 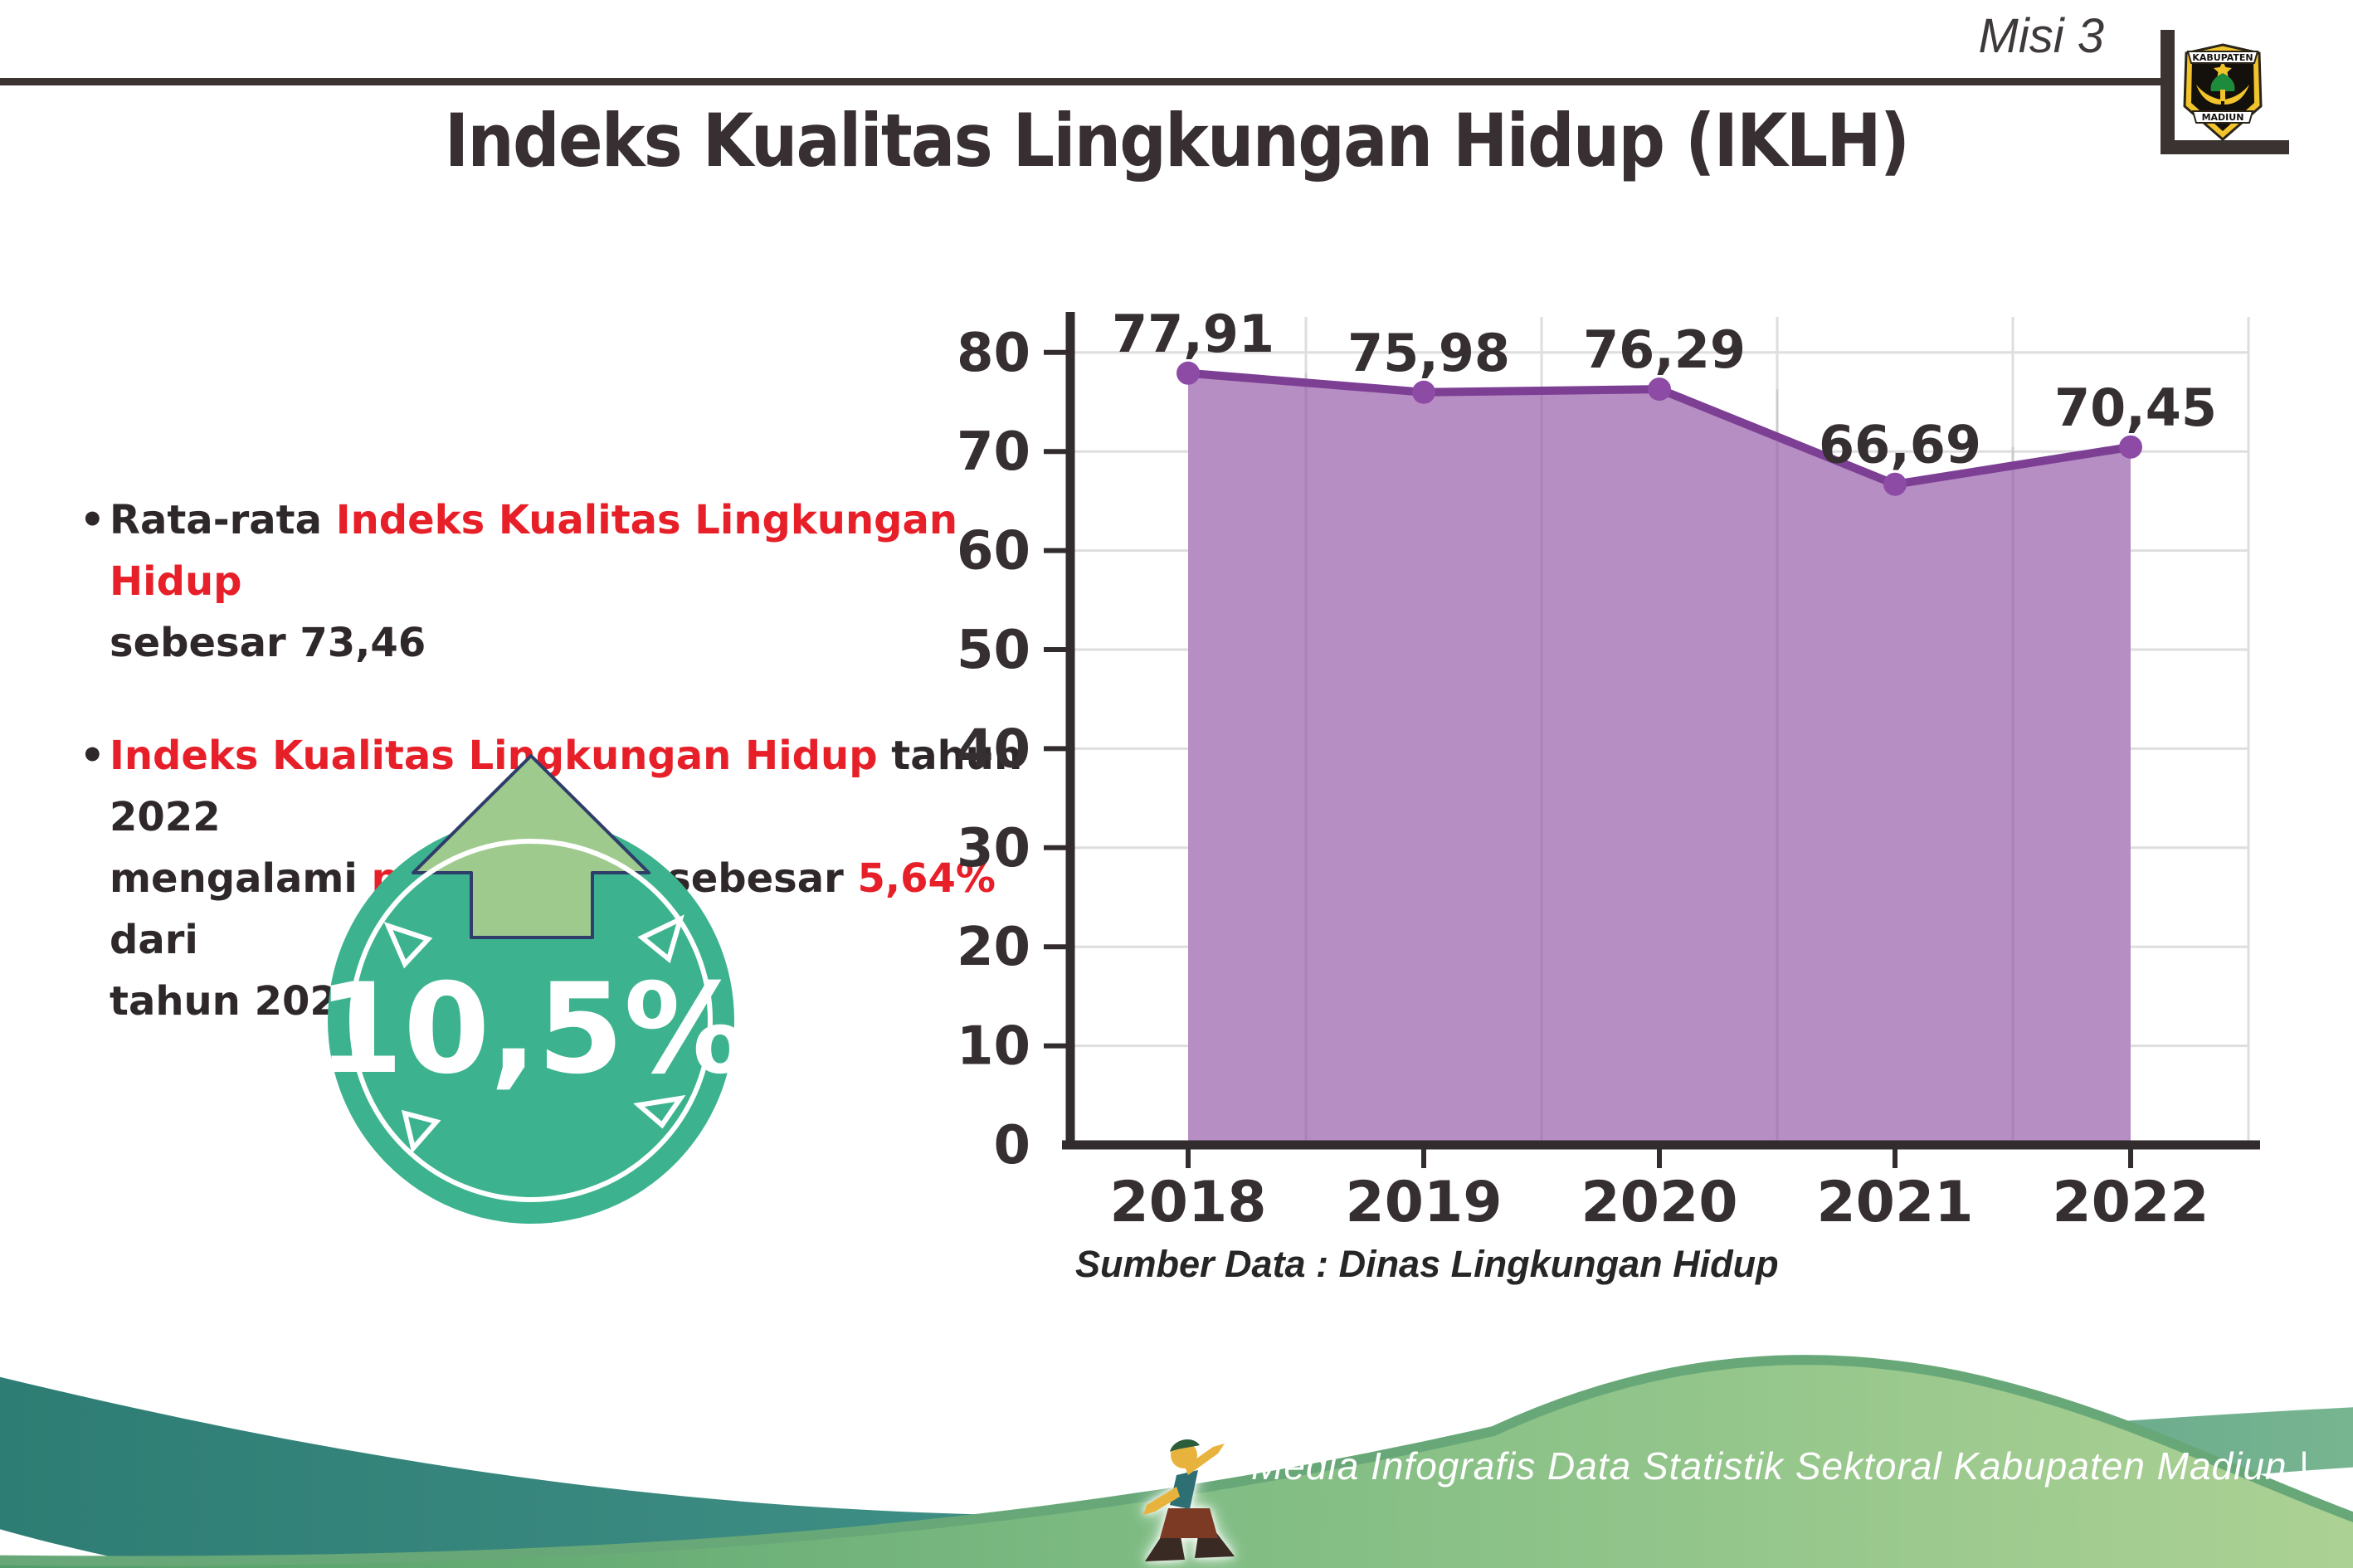 I want to click on bullet-text-segment: dari, so click(x=560, y=909).